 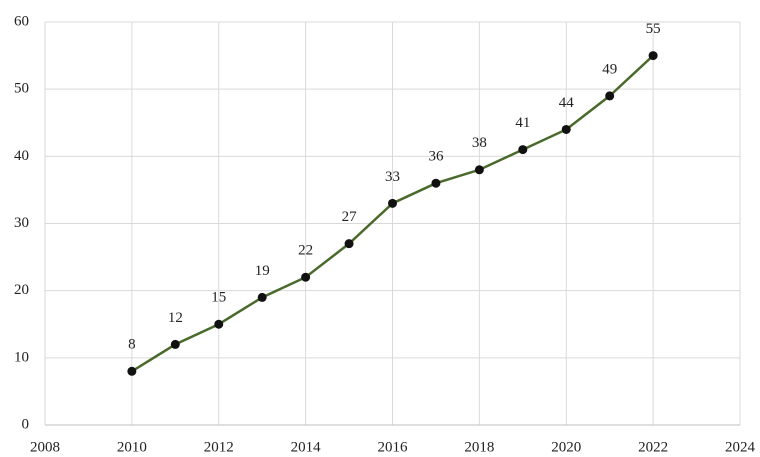 I want to click on y-tick-label: 30, so click(x=21, y=223).